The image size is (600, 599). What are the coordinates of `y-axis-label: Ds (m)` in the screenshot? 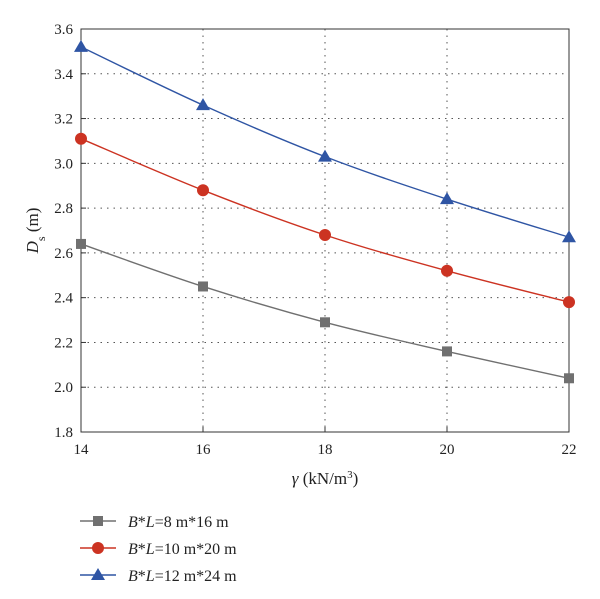 It's located at (35, 231).